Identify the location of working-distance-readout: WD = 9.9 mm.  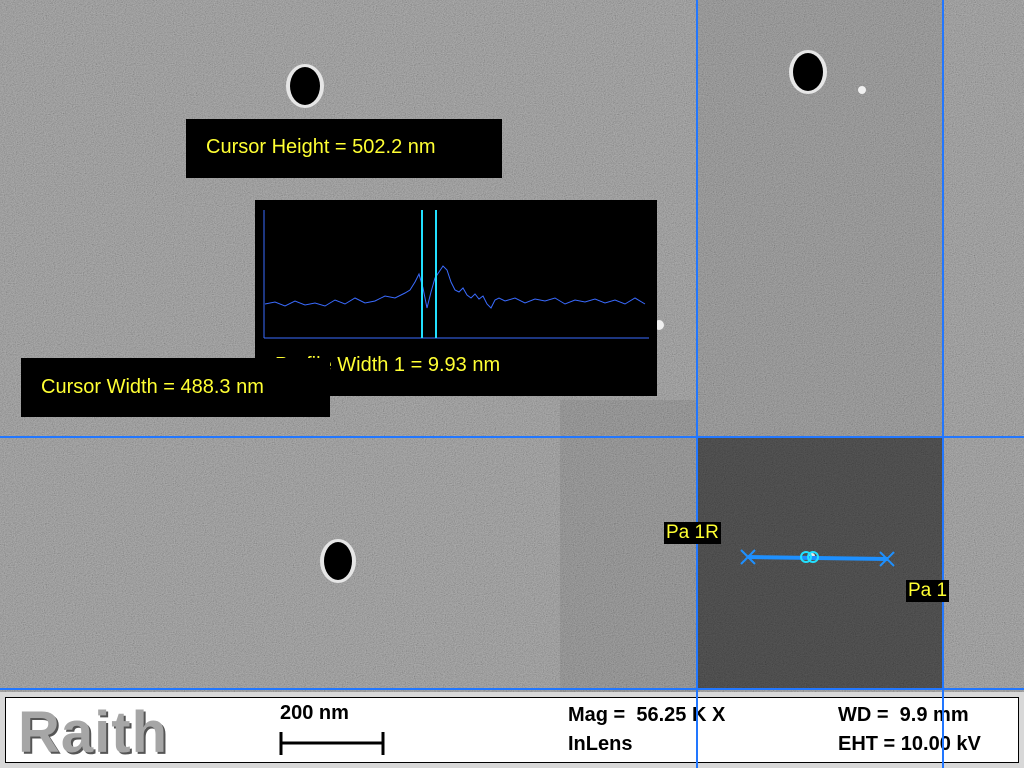
(903, 715).